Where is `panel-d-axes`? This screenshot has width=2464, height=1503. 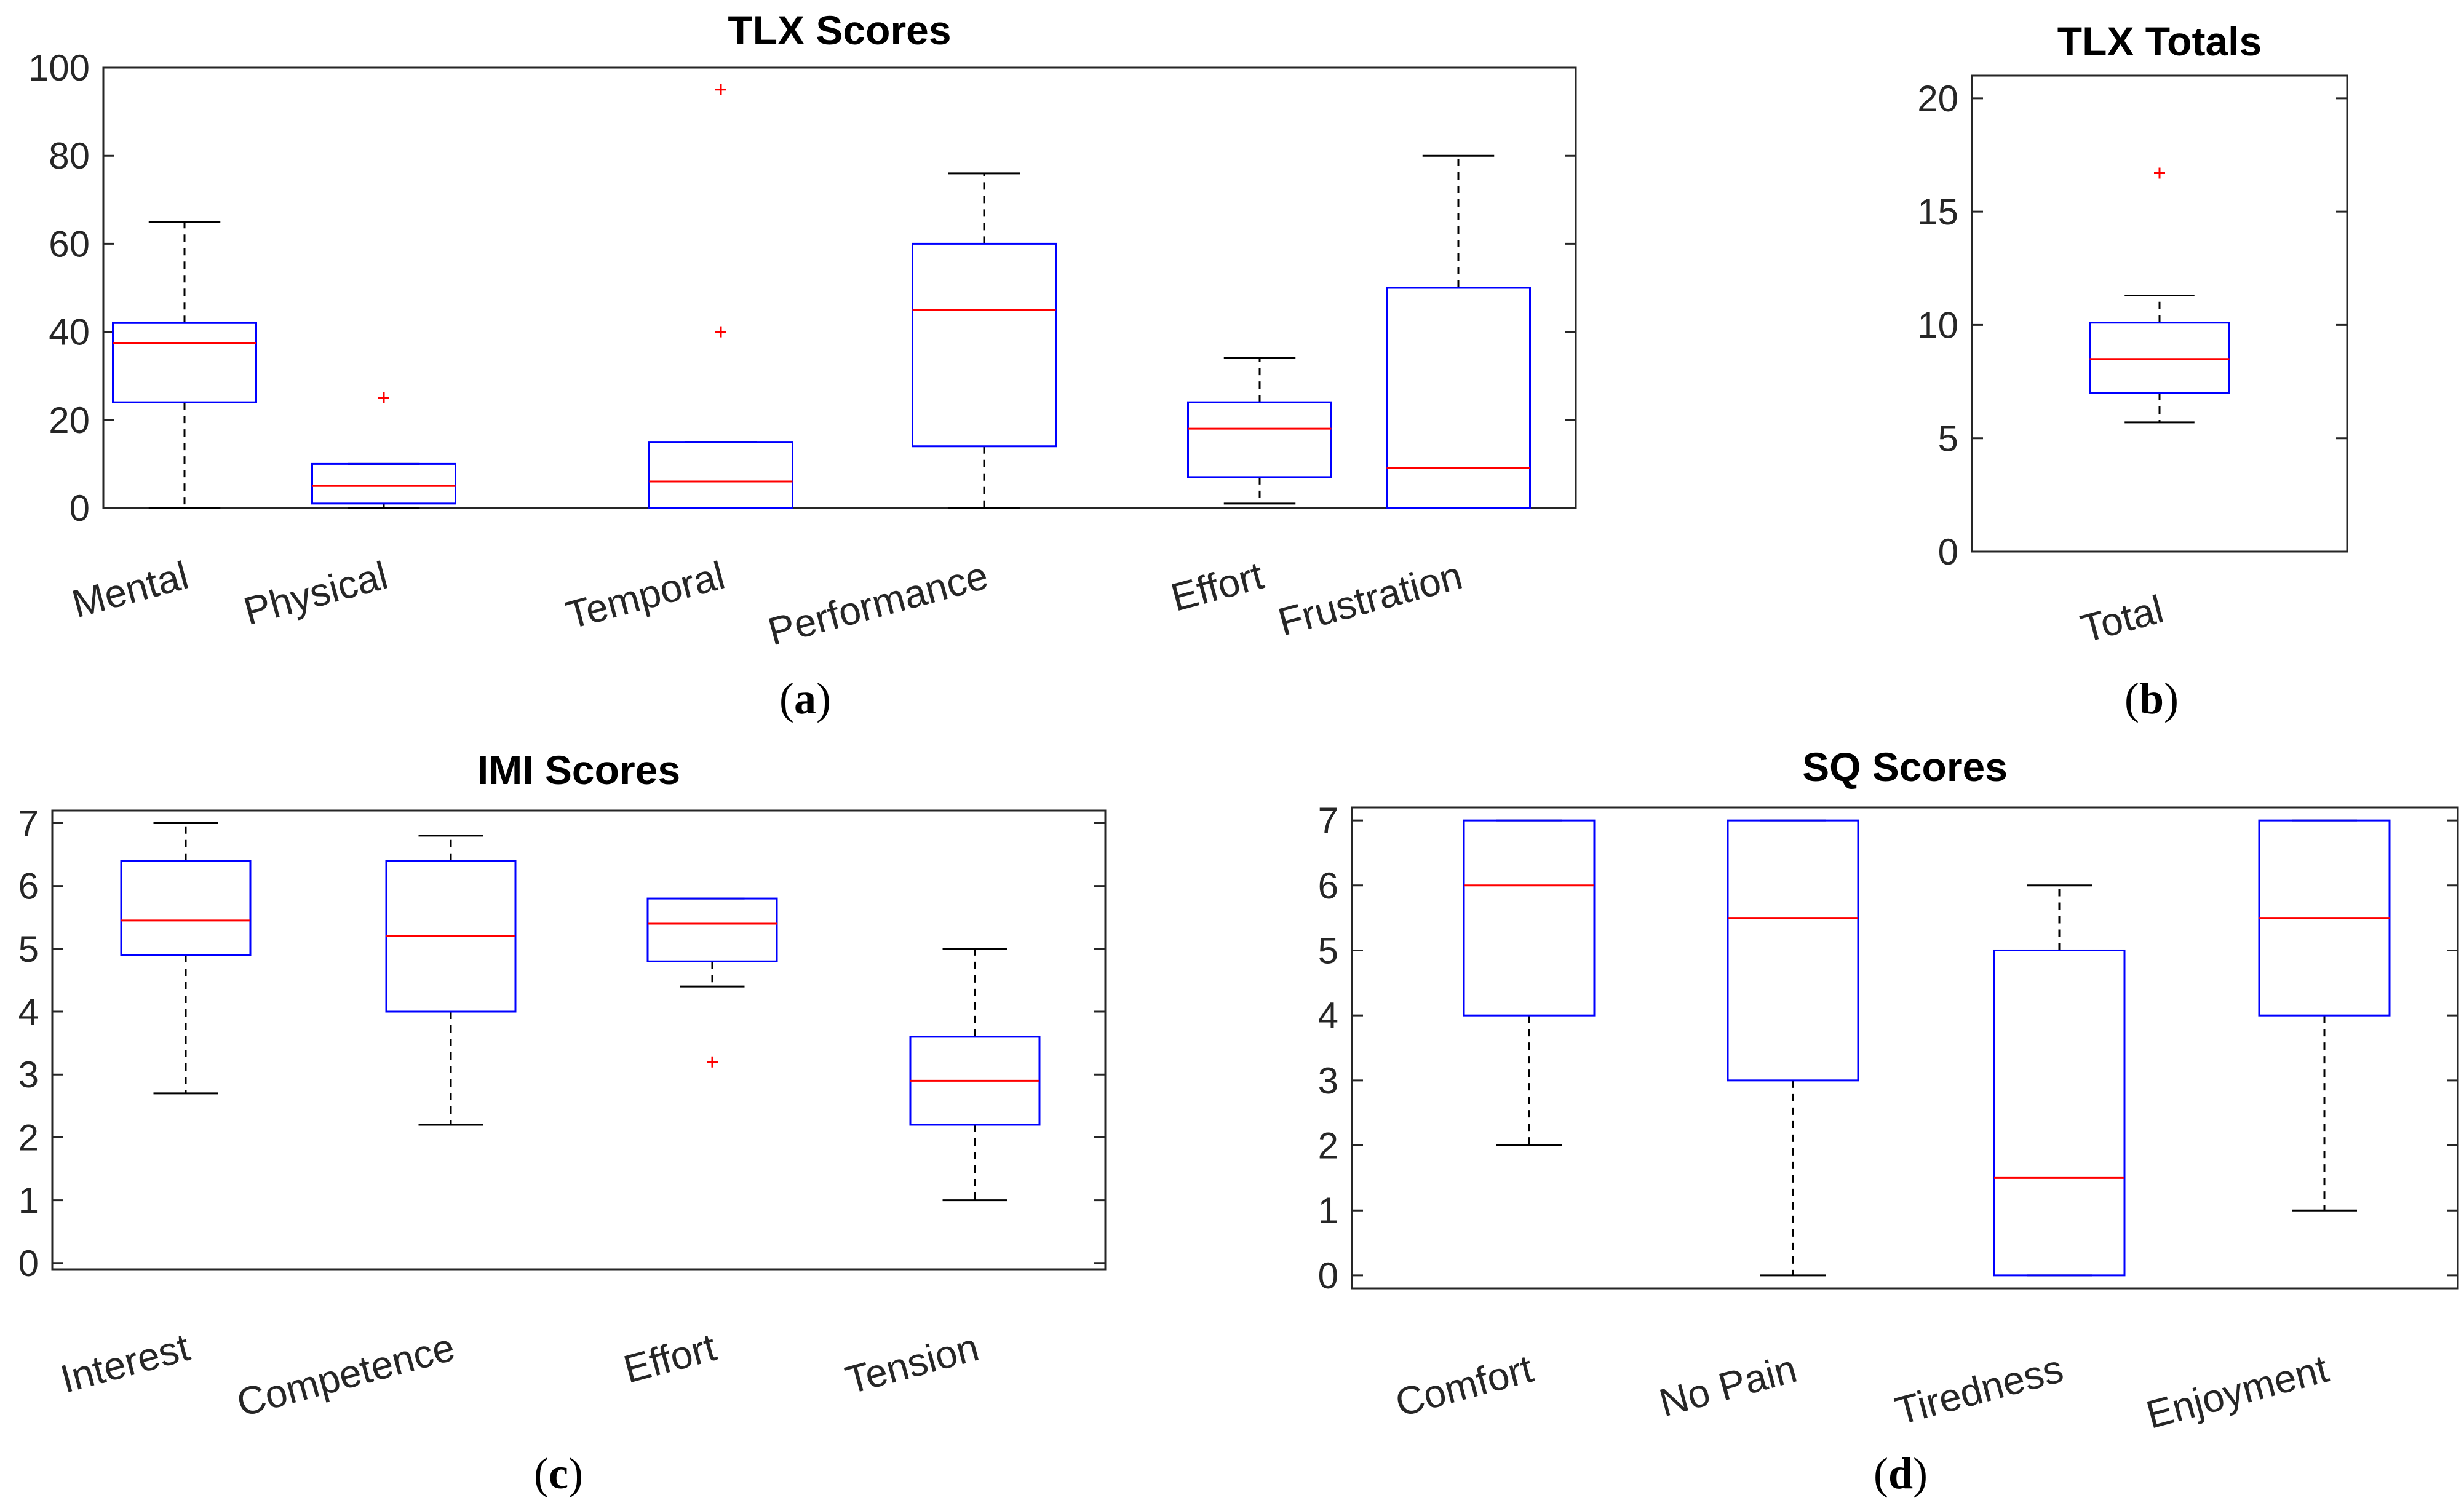
panel-d-axes is located at coordinates (1905, 1048).